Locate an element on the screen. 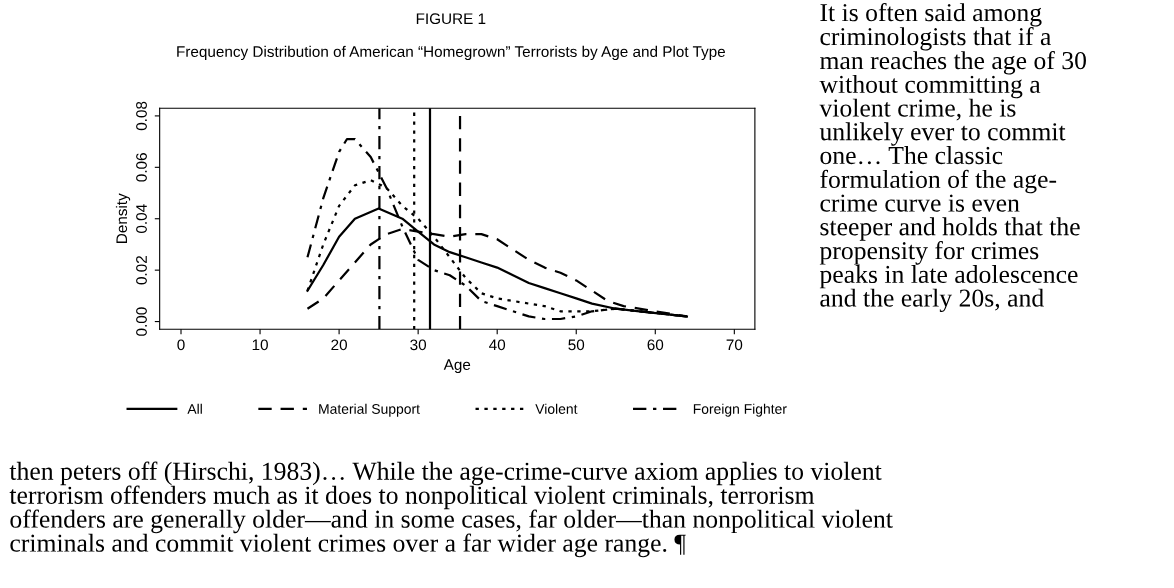 The height and width of the screenshot is (588, 1174). x-tick-label: 10 is located at coordinates (260, 345).